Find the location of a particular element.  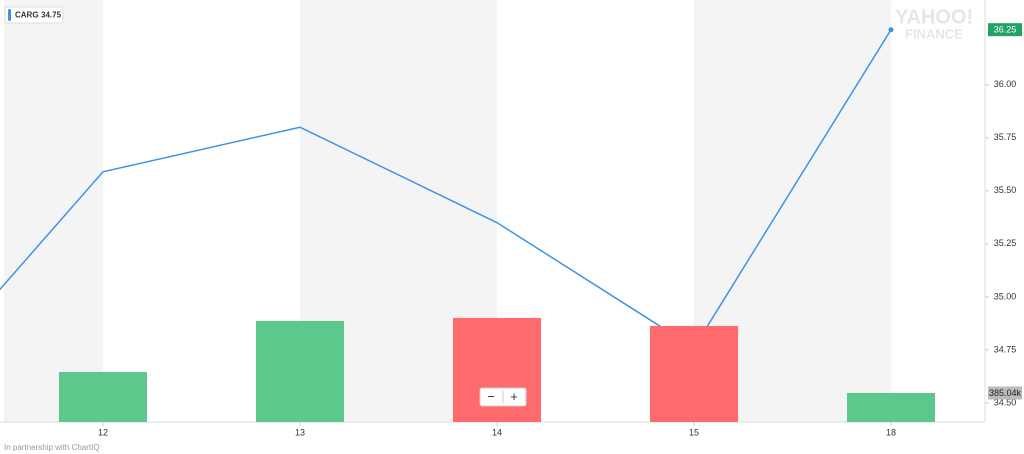

x-tick-label: 12 is located at coordinates (103, 432).